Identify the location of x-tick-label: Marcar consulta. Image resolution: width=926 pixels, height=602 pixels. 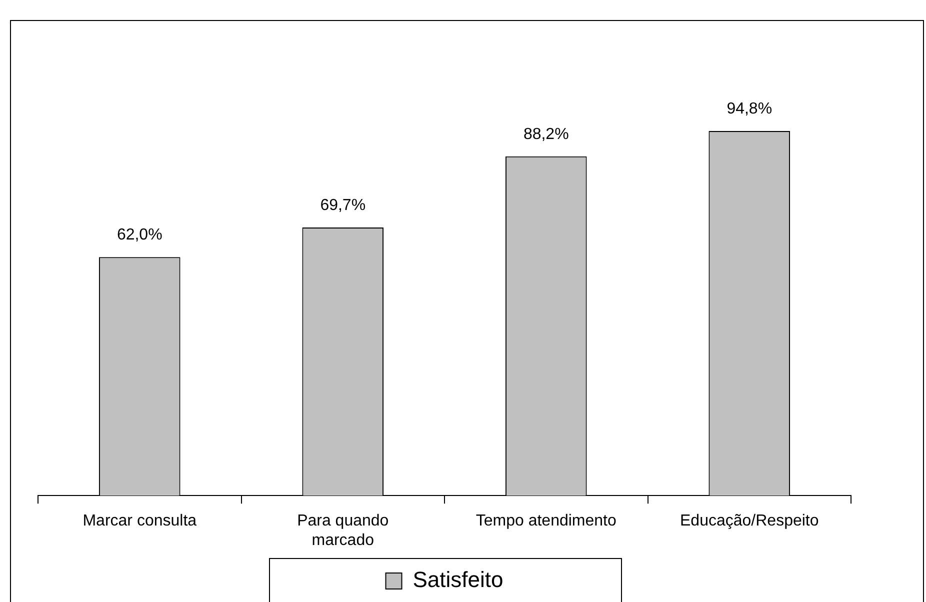
(139, 521).